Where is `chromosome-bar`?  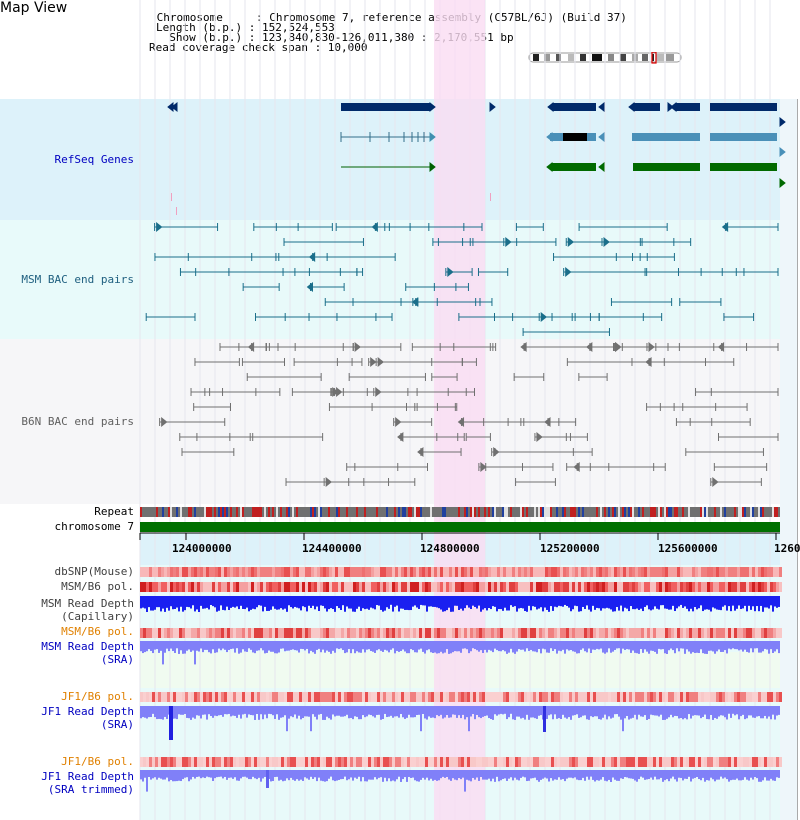
chromosome-bar is located at coordinates (460, 527).